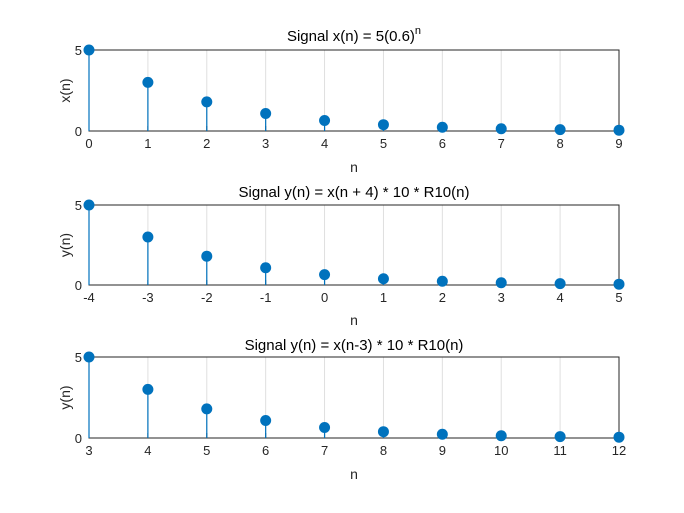 The width and height of the screenshot is (684, 513). What do you see at coordinates (501, 143) in the screenshot?
I see `subplot-1-x-tick-7: 7` at bounding box center [501, 143].